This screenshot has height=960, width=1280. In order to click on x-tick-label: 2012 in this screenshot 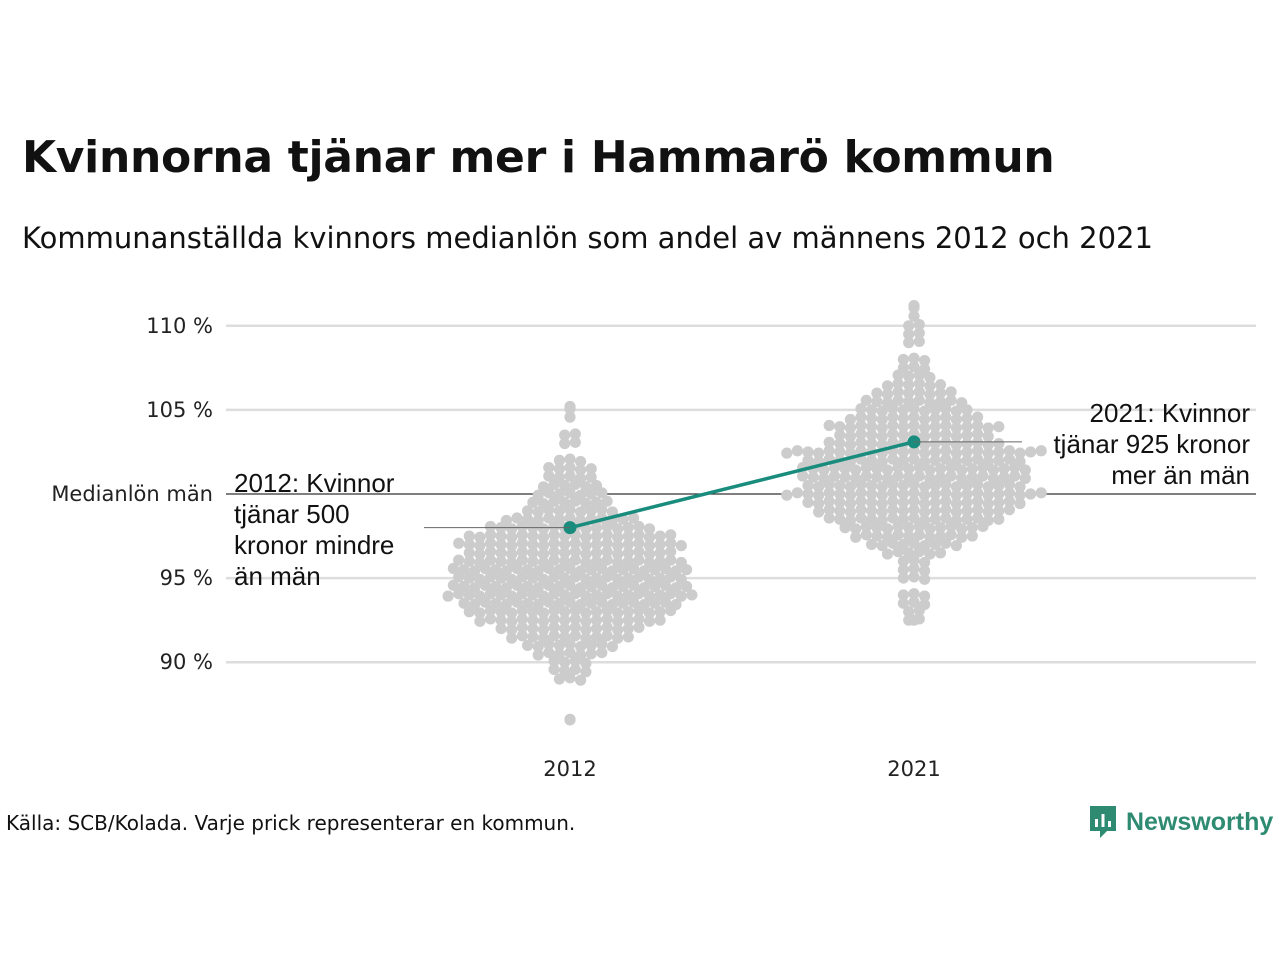, I will do `click(569, 768)`.